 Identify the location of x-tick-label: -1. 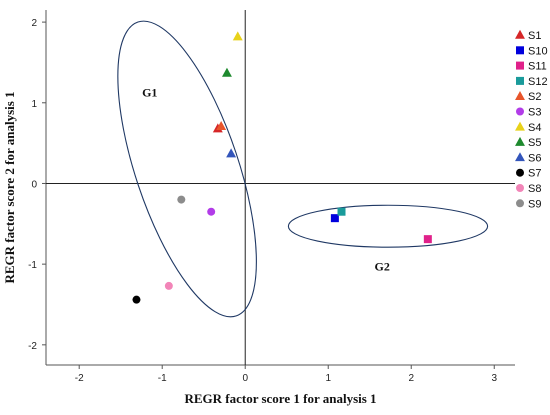
(162, 378).